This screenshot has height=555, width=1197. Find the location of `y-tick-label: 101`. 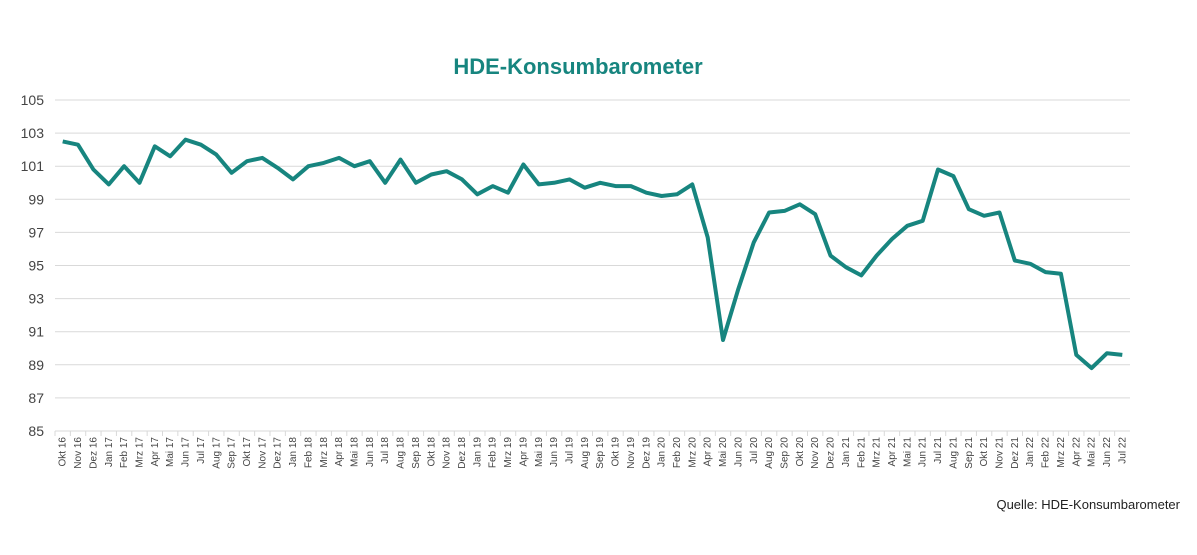

y-tick-label: 101 is located at coordinates (33, 166).